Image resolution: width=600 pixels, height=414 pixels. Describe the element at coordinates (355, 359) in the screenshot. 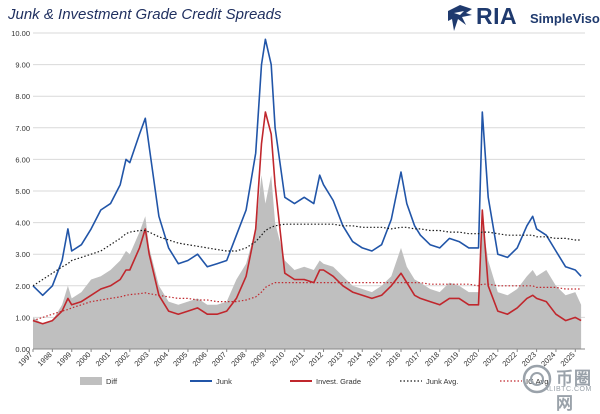

I see `x-tick-label: 2014` at that location.